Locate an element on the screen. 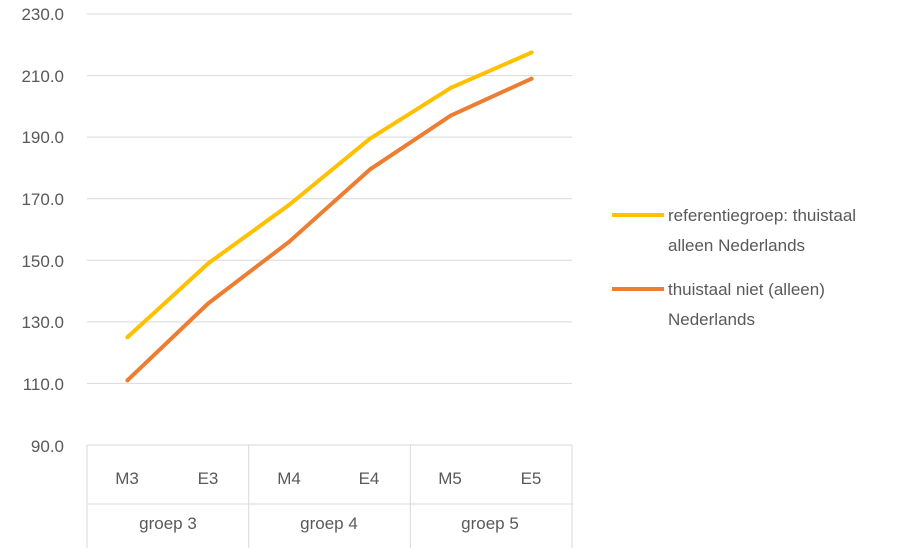  y-tick-label: 110.0 is located at coordinates (43, 384).